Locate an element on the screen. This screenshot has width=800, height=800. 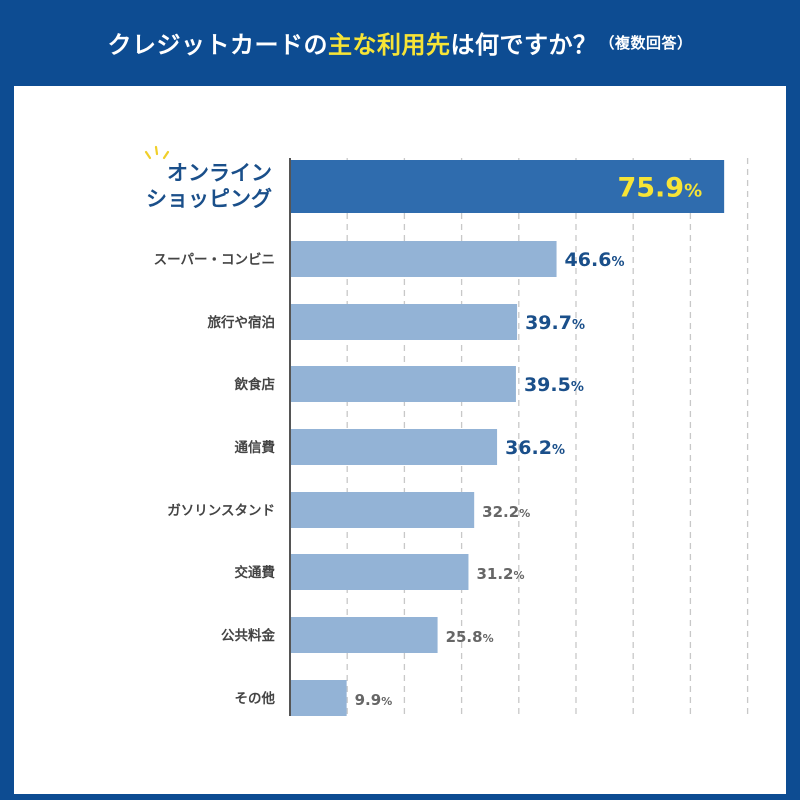
category-label-7: 公共料金 is located at coordinates (248, 635).